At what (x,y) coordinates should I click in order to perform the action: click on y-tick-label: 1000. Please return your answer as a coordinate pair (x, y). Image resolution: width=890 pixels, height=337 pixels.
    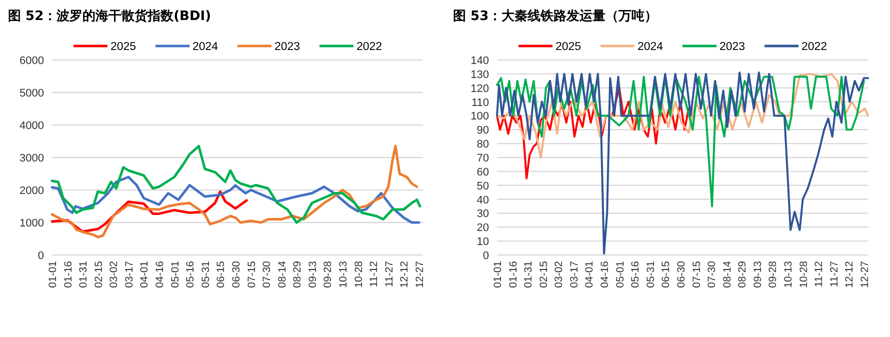
    Looking at the image, I should click on (32, 224).